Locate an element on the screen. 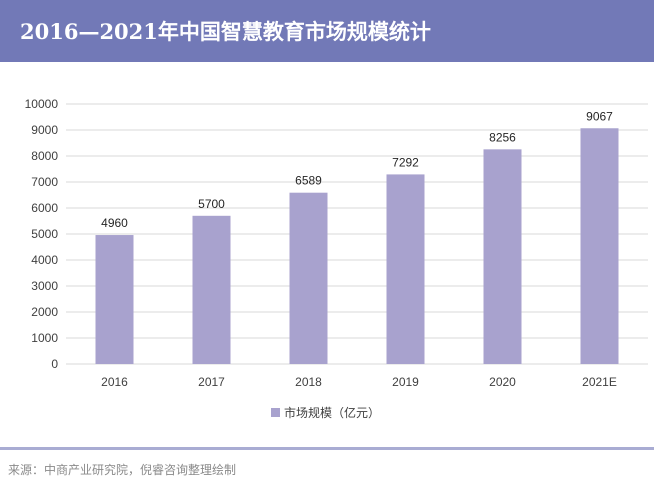 This screenshot has height=491, width=654. y-tick-label: 3000 is located at coordinates (44, 286).